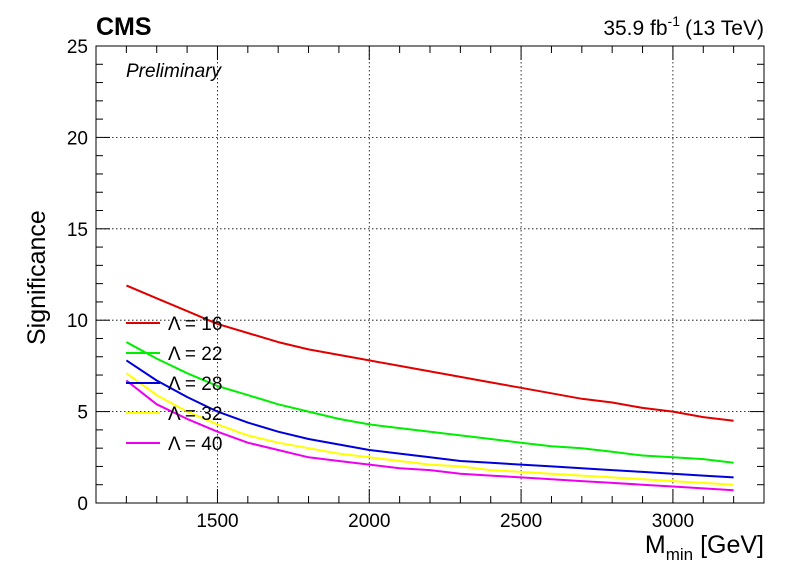 This screenshot has height=572, width=796. Describe the element at coordinates (77, 47) in the screenshot. I see `y-tick-label: 25` at that location.